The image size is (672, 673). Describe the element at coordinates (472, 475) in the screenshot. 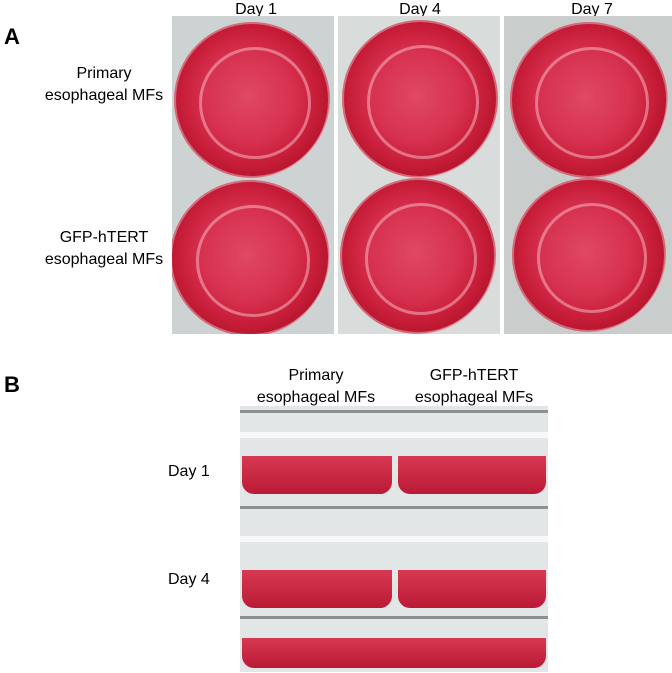

I see `dish-gfp-day1` at that location.